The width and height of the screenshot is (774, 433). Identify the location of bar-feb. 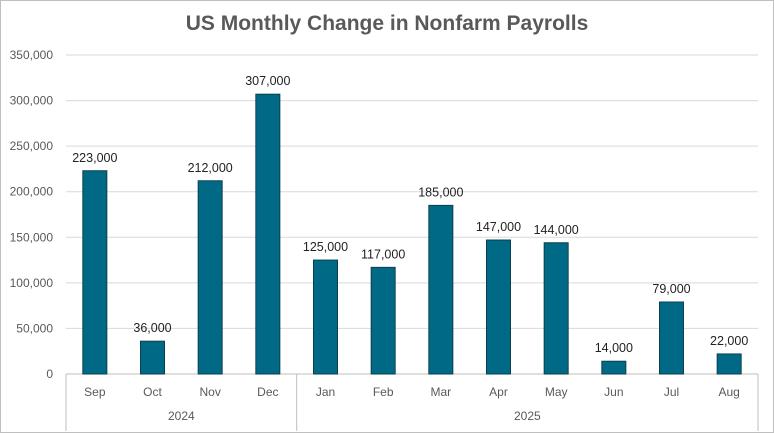
(383, 320).